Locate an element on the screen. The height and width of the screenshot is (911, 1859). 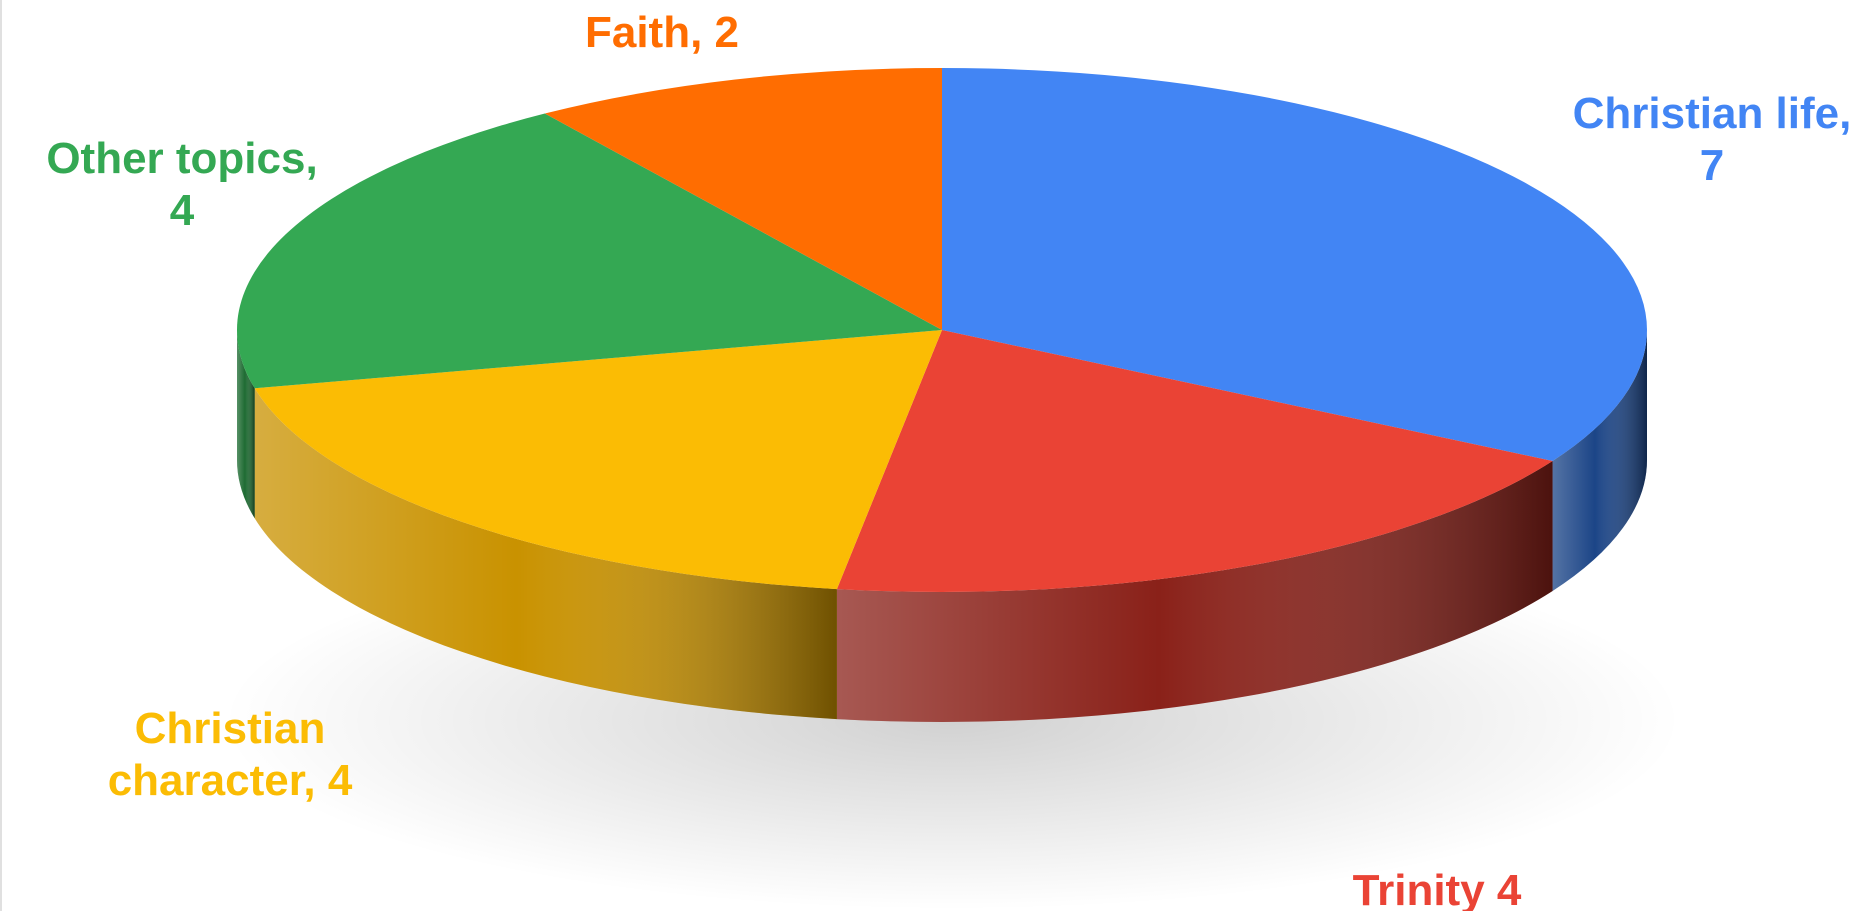
pie-slice-side-shade-trinity is located at coordinates (1194, 591).